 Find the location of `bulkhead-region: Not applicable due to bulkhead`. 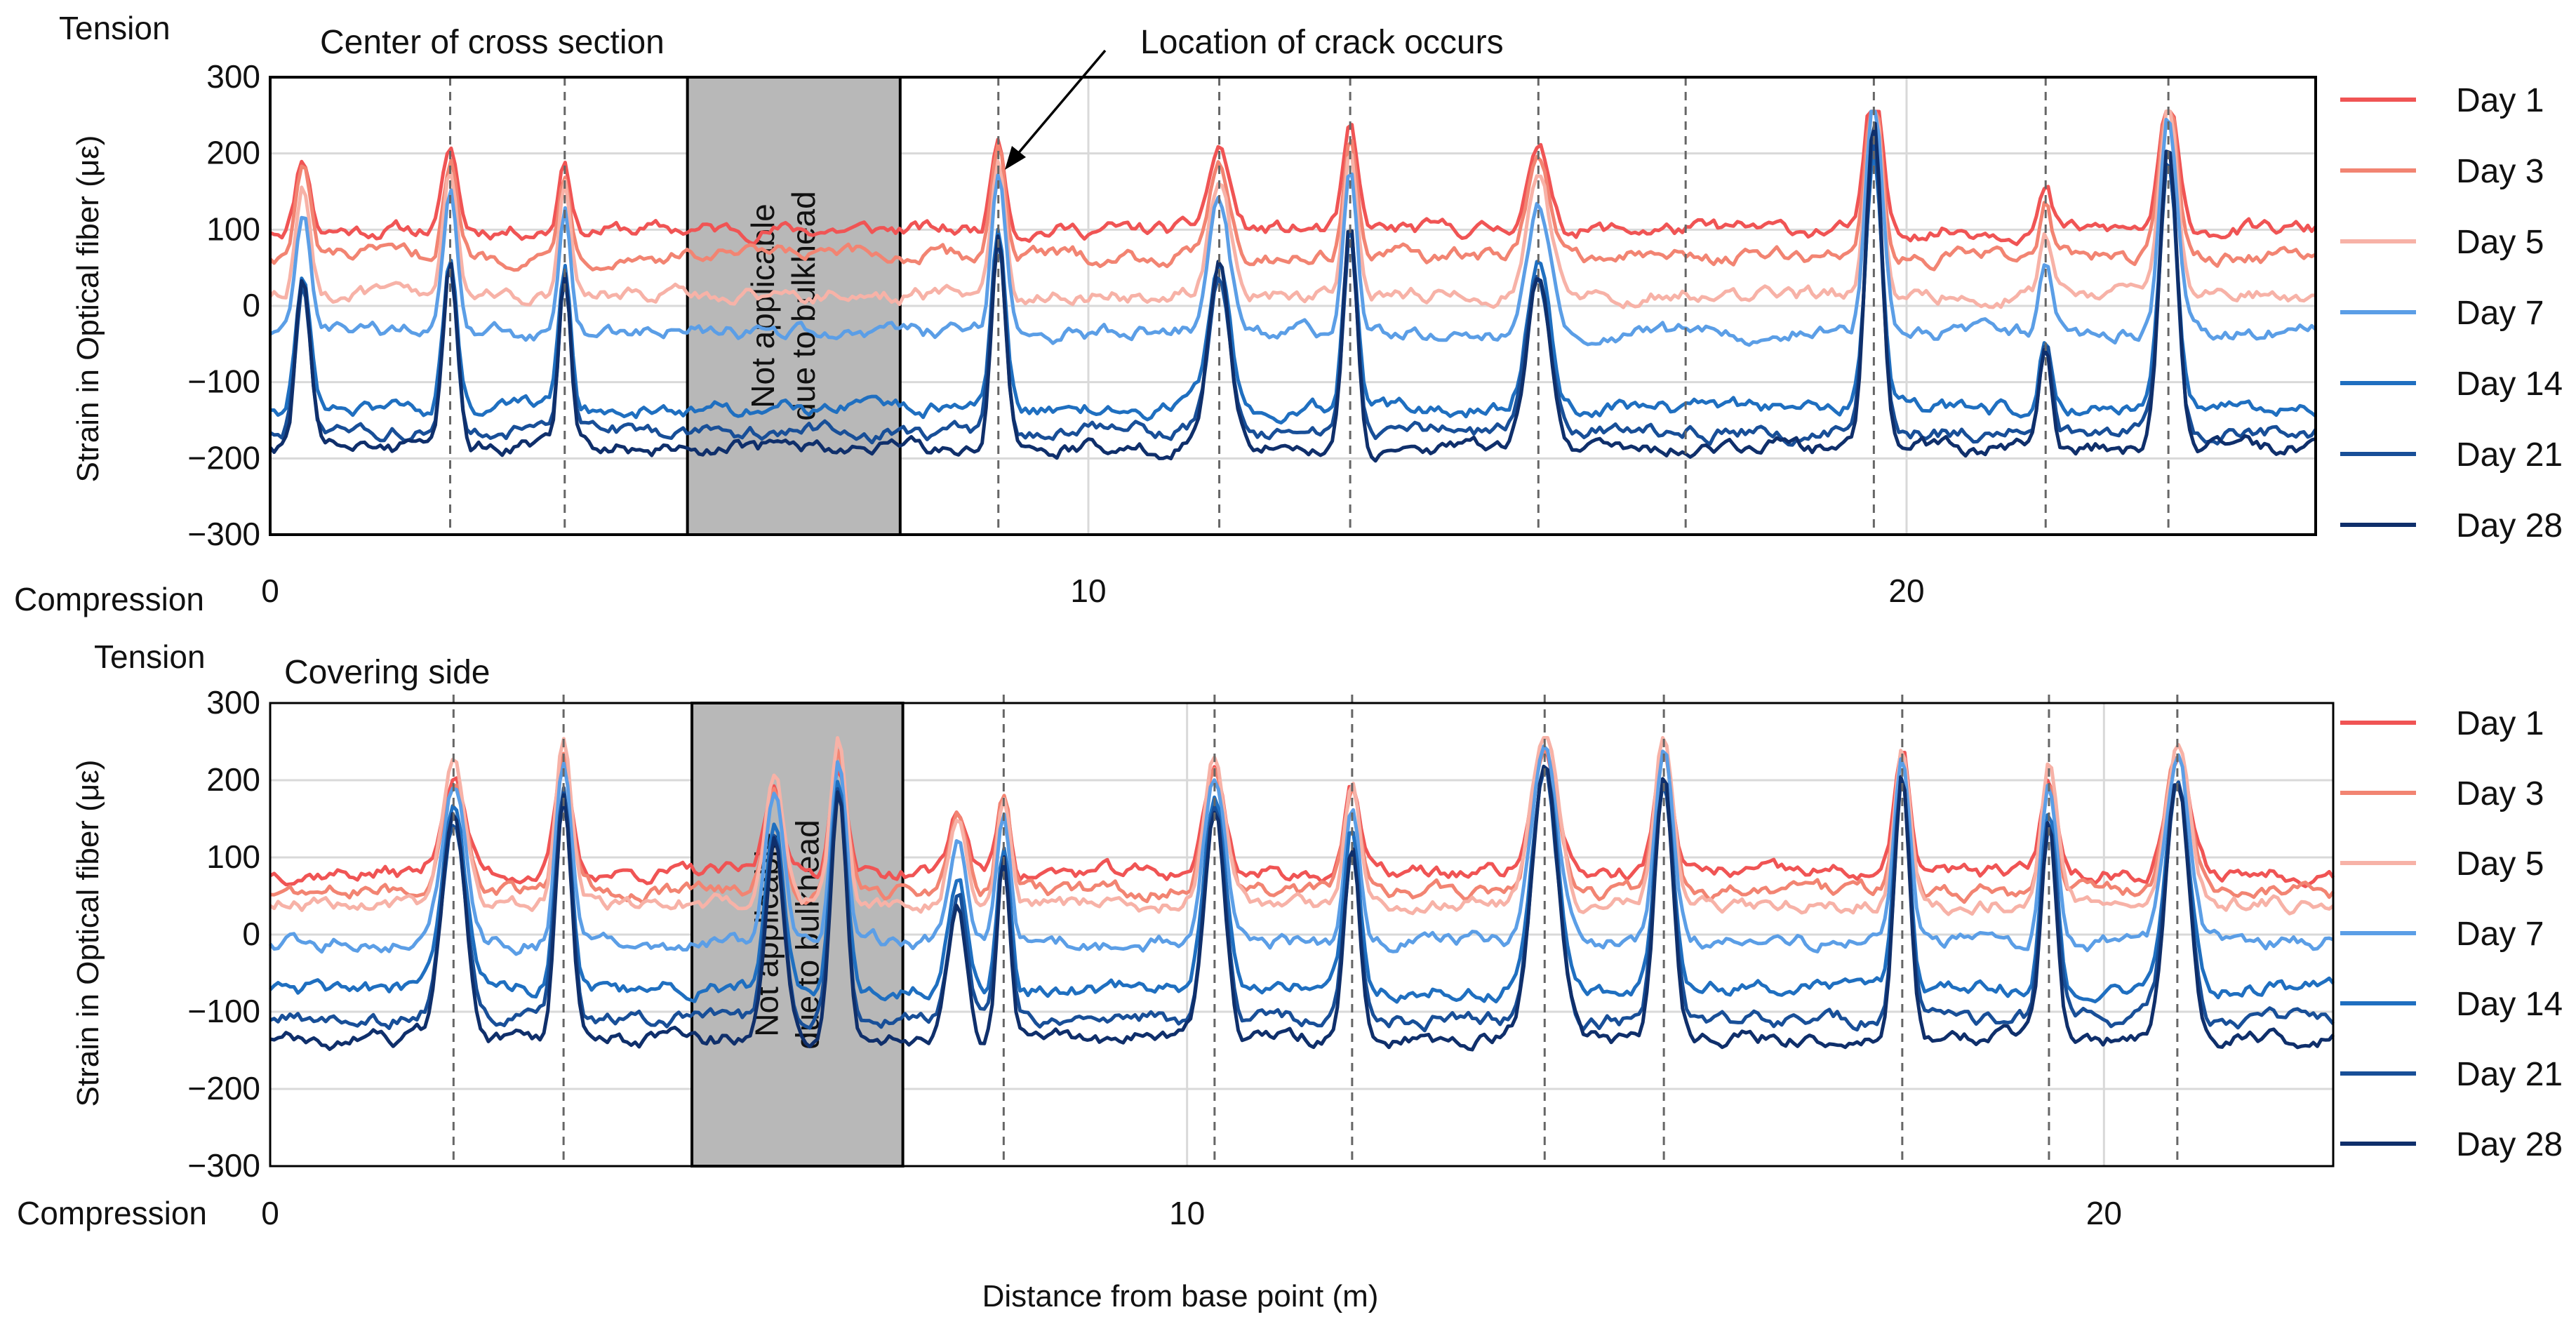

bulkhead-region: Not applicable due to bulkhead is located at coordinates (794, 306).